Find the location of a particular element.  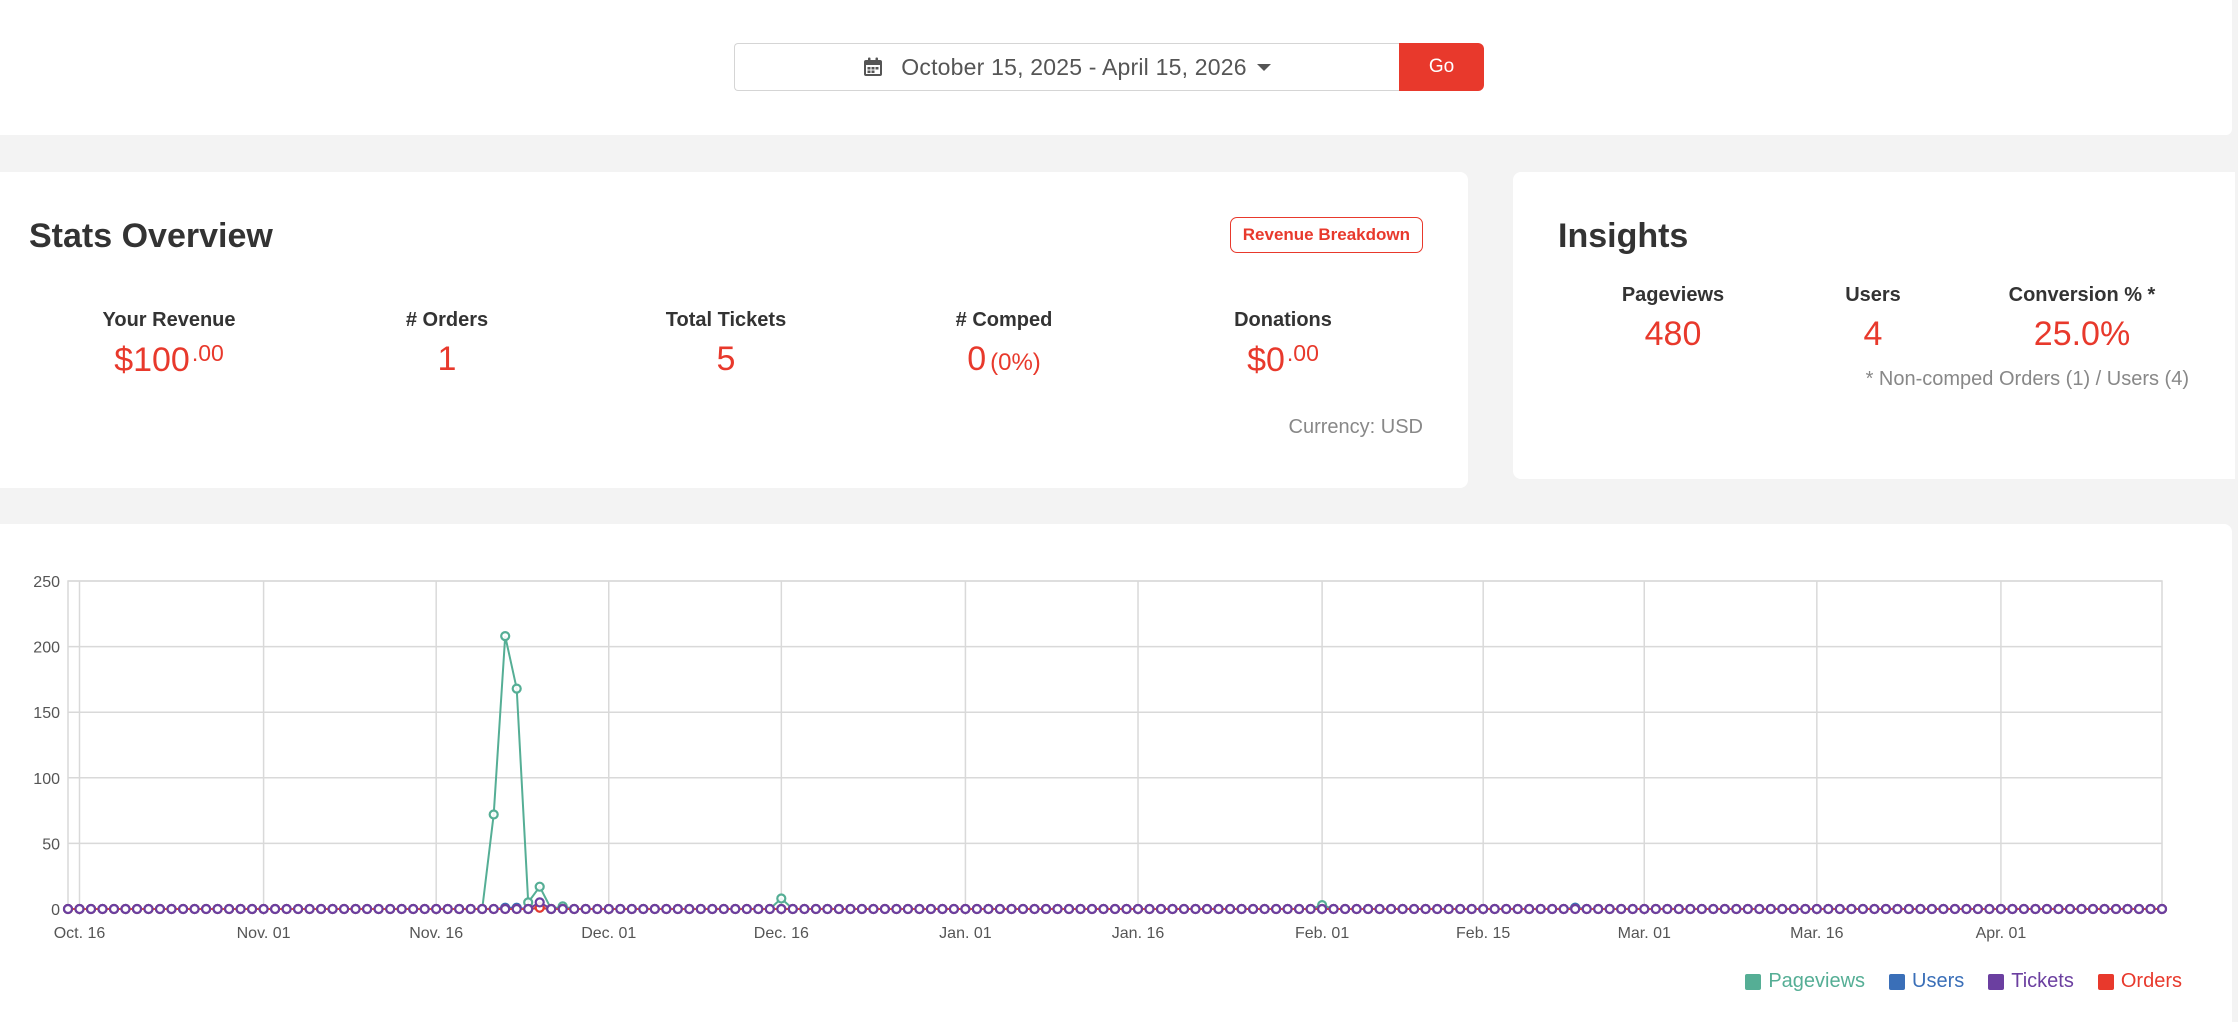

chart-legend: Pageviews Users Tickets Orders is located at coordinates (1963, 981).